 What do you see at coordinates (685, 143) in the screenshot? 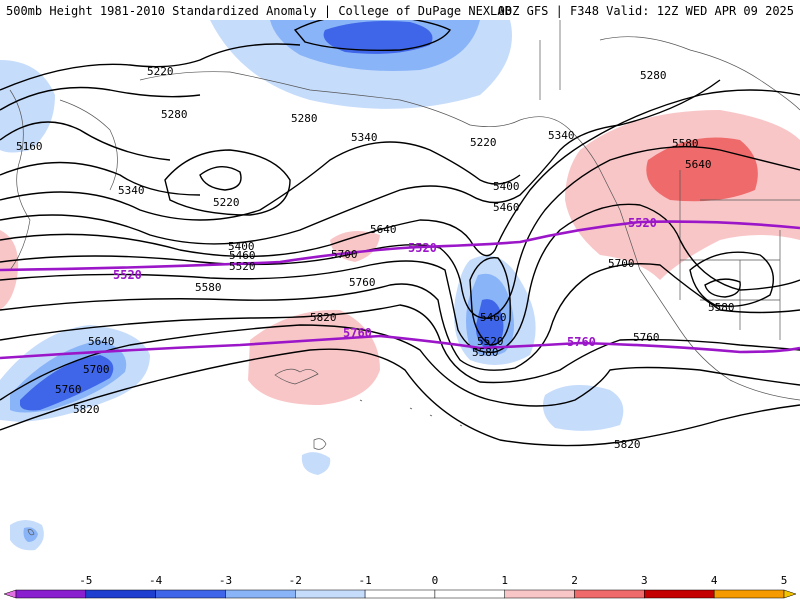
I see `label-5580-c: 5580` at bounding box center [685, 143].